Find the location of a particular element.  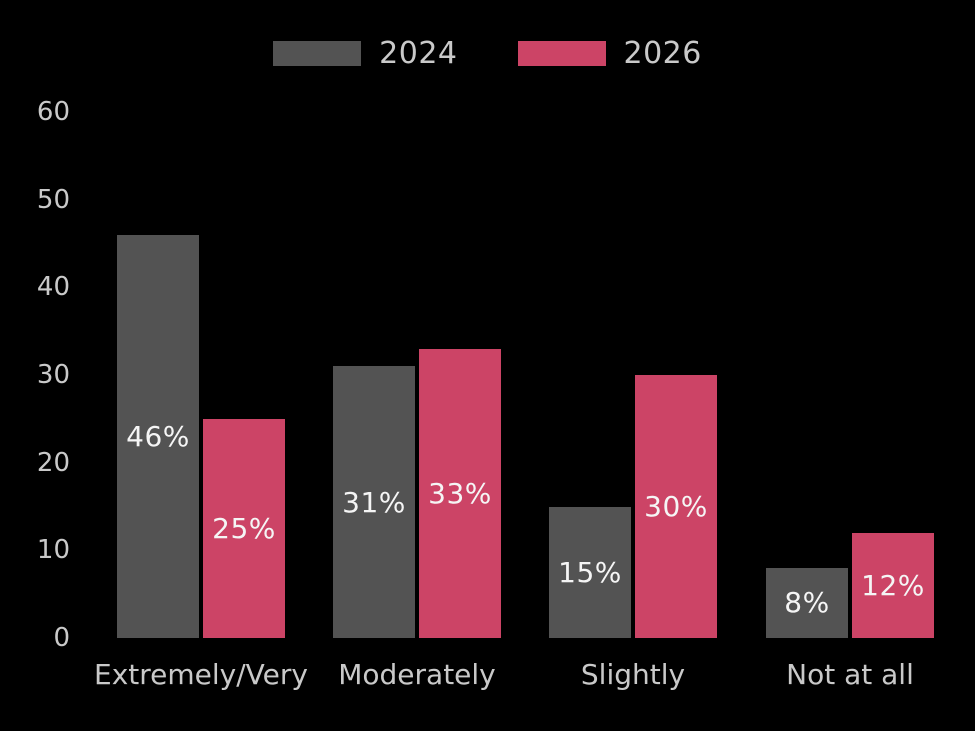

bar-2026-Moderately: 33% is located at coordinates (460, 493).